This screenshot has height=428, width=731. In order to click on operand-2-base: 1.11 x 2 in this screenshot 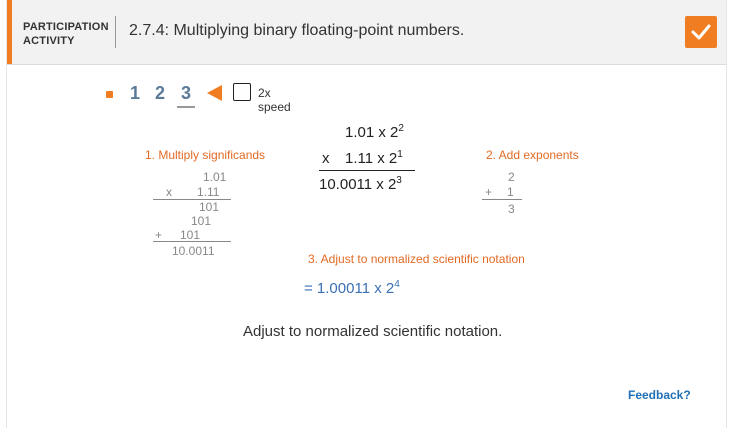, I will do `click(371, 158)`.